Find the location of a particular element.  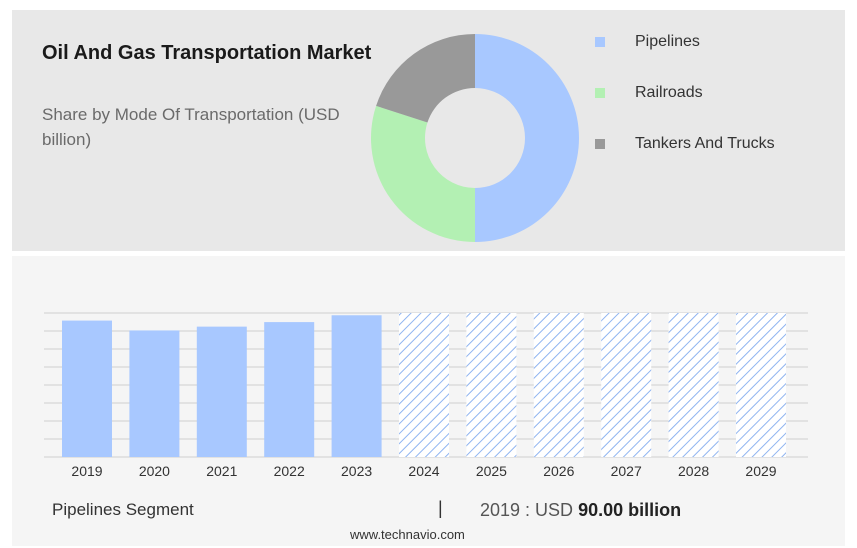

chart-title: Oil And Gas Transportation Market is located at coordinates (207, 53).